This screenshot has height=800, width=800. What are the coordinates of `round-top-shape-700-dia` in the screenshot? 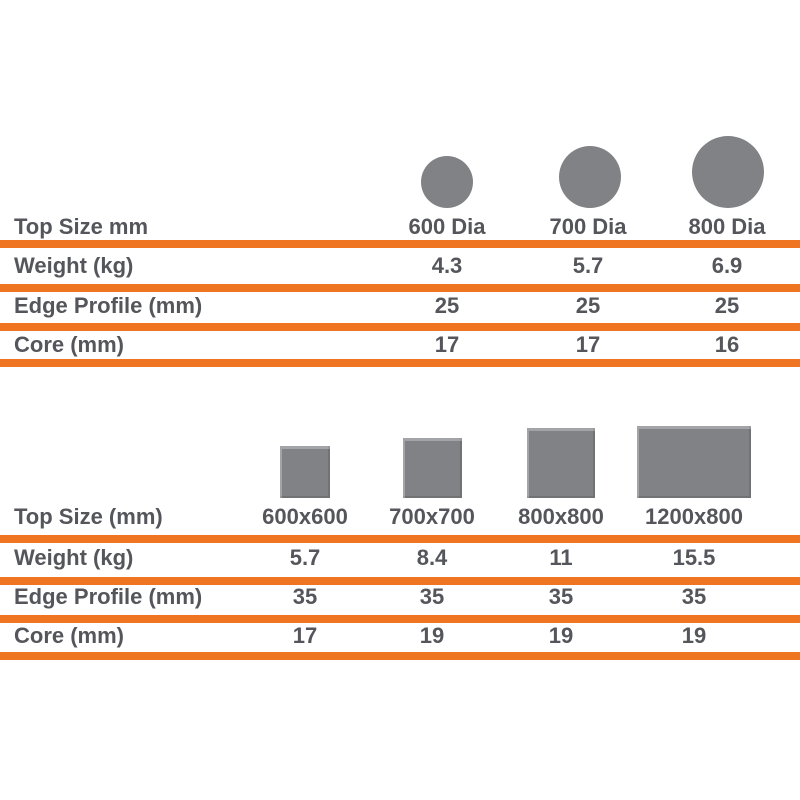 It's located at (590, 177).